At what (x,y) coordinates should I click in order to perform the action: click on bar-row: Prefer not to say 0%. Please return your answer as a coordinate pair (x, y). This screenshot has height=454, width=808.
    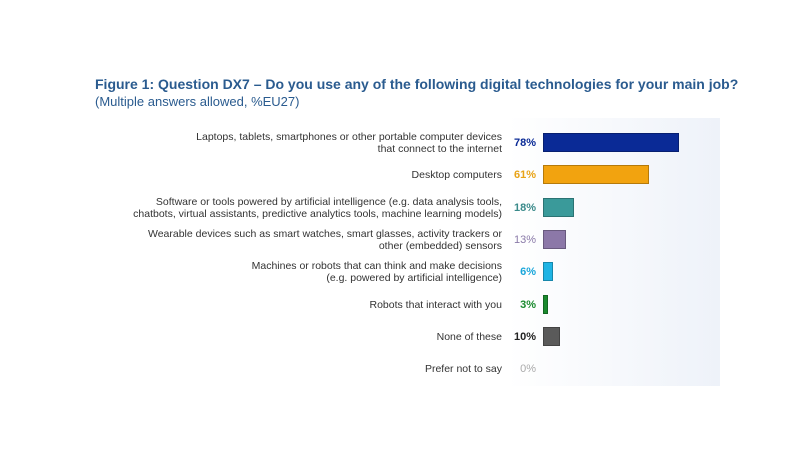
    Looking at the image, I should click on (404, 369).